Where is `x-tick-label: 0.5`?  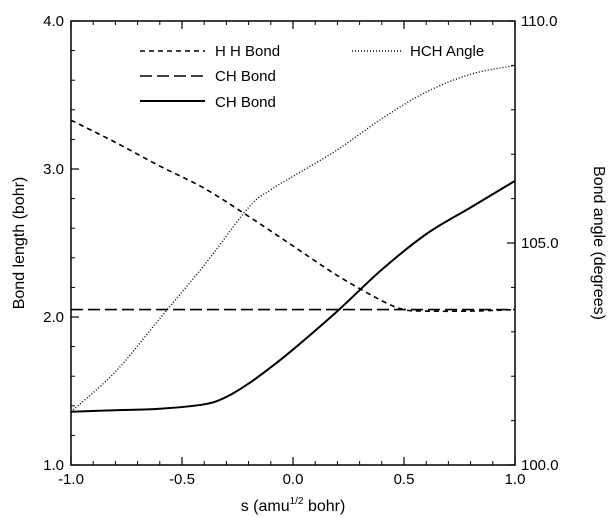 x-tick-label: 0.5 is located at coordinates (404, 479).